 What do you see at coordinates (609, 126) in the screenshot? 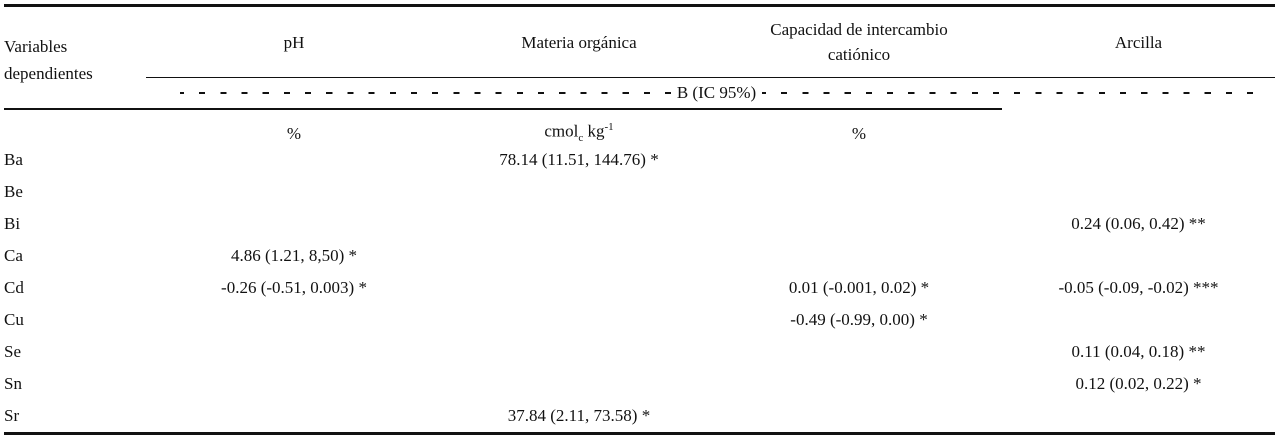
I see `unit-sup: -1` at bounding box center [609, 126].